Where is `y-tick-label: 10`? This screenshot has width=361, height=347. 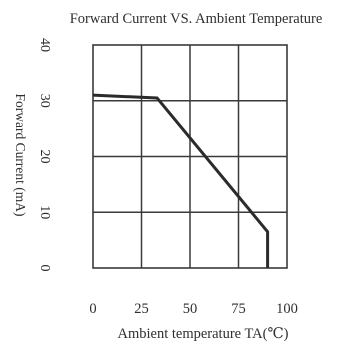 y-tick-label: 10 is located at coordinates (44, 212).